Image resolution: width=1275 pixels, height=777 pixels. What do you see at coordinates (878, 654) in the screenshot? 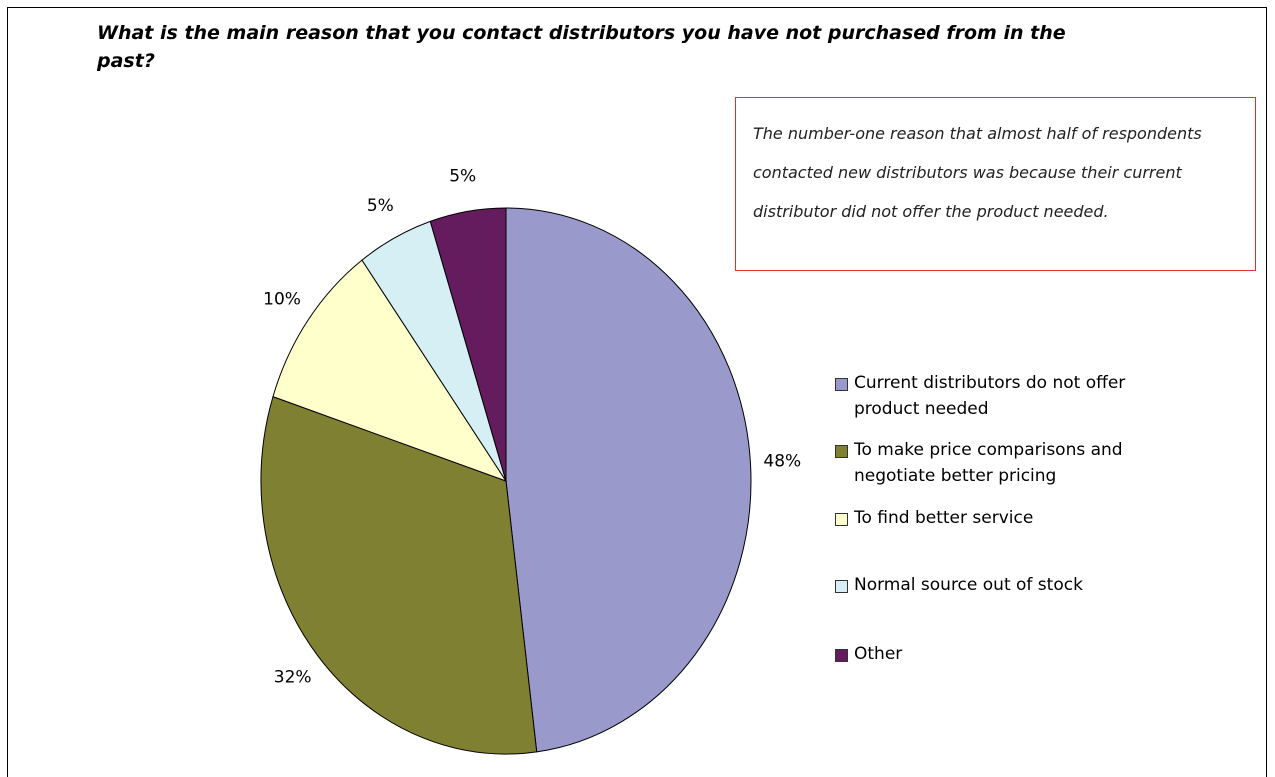
I see `legend-label: Other` at bounding box center [878, 654].